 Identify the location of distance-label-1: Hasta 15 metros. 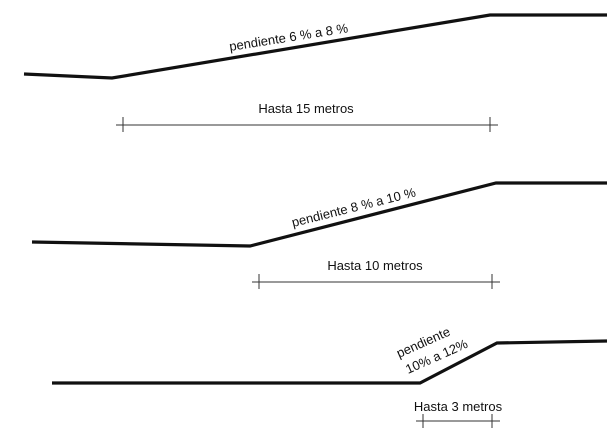
(306, 108).